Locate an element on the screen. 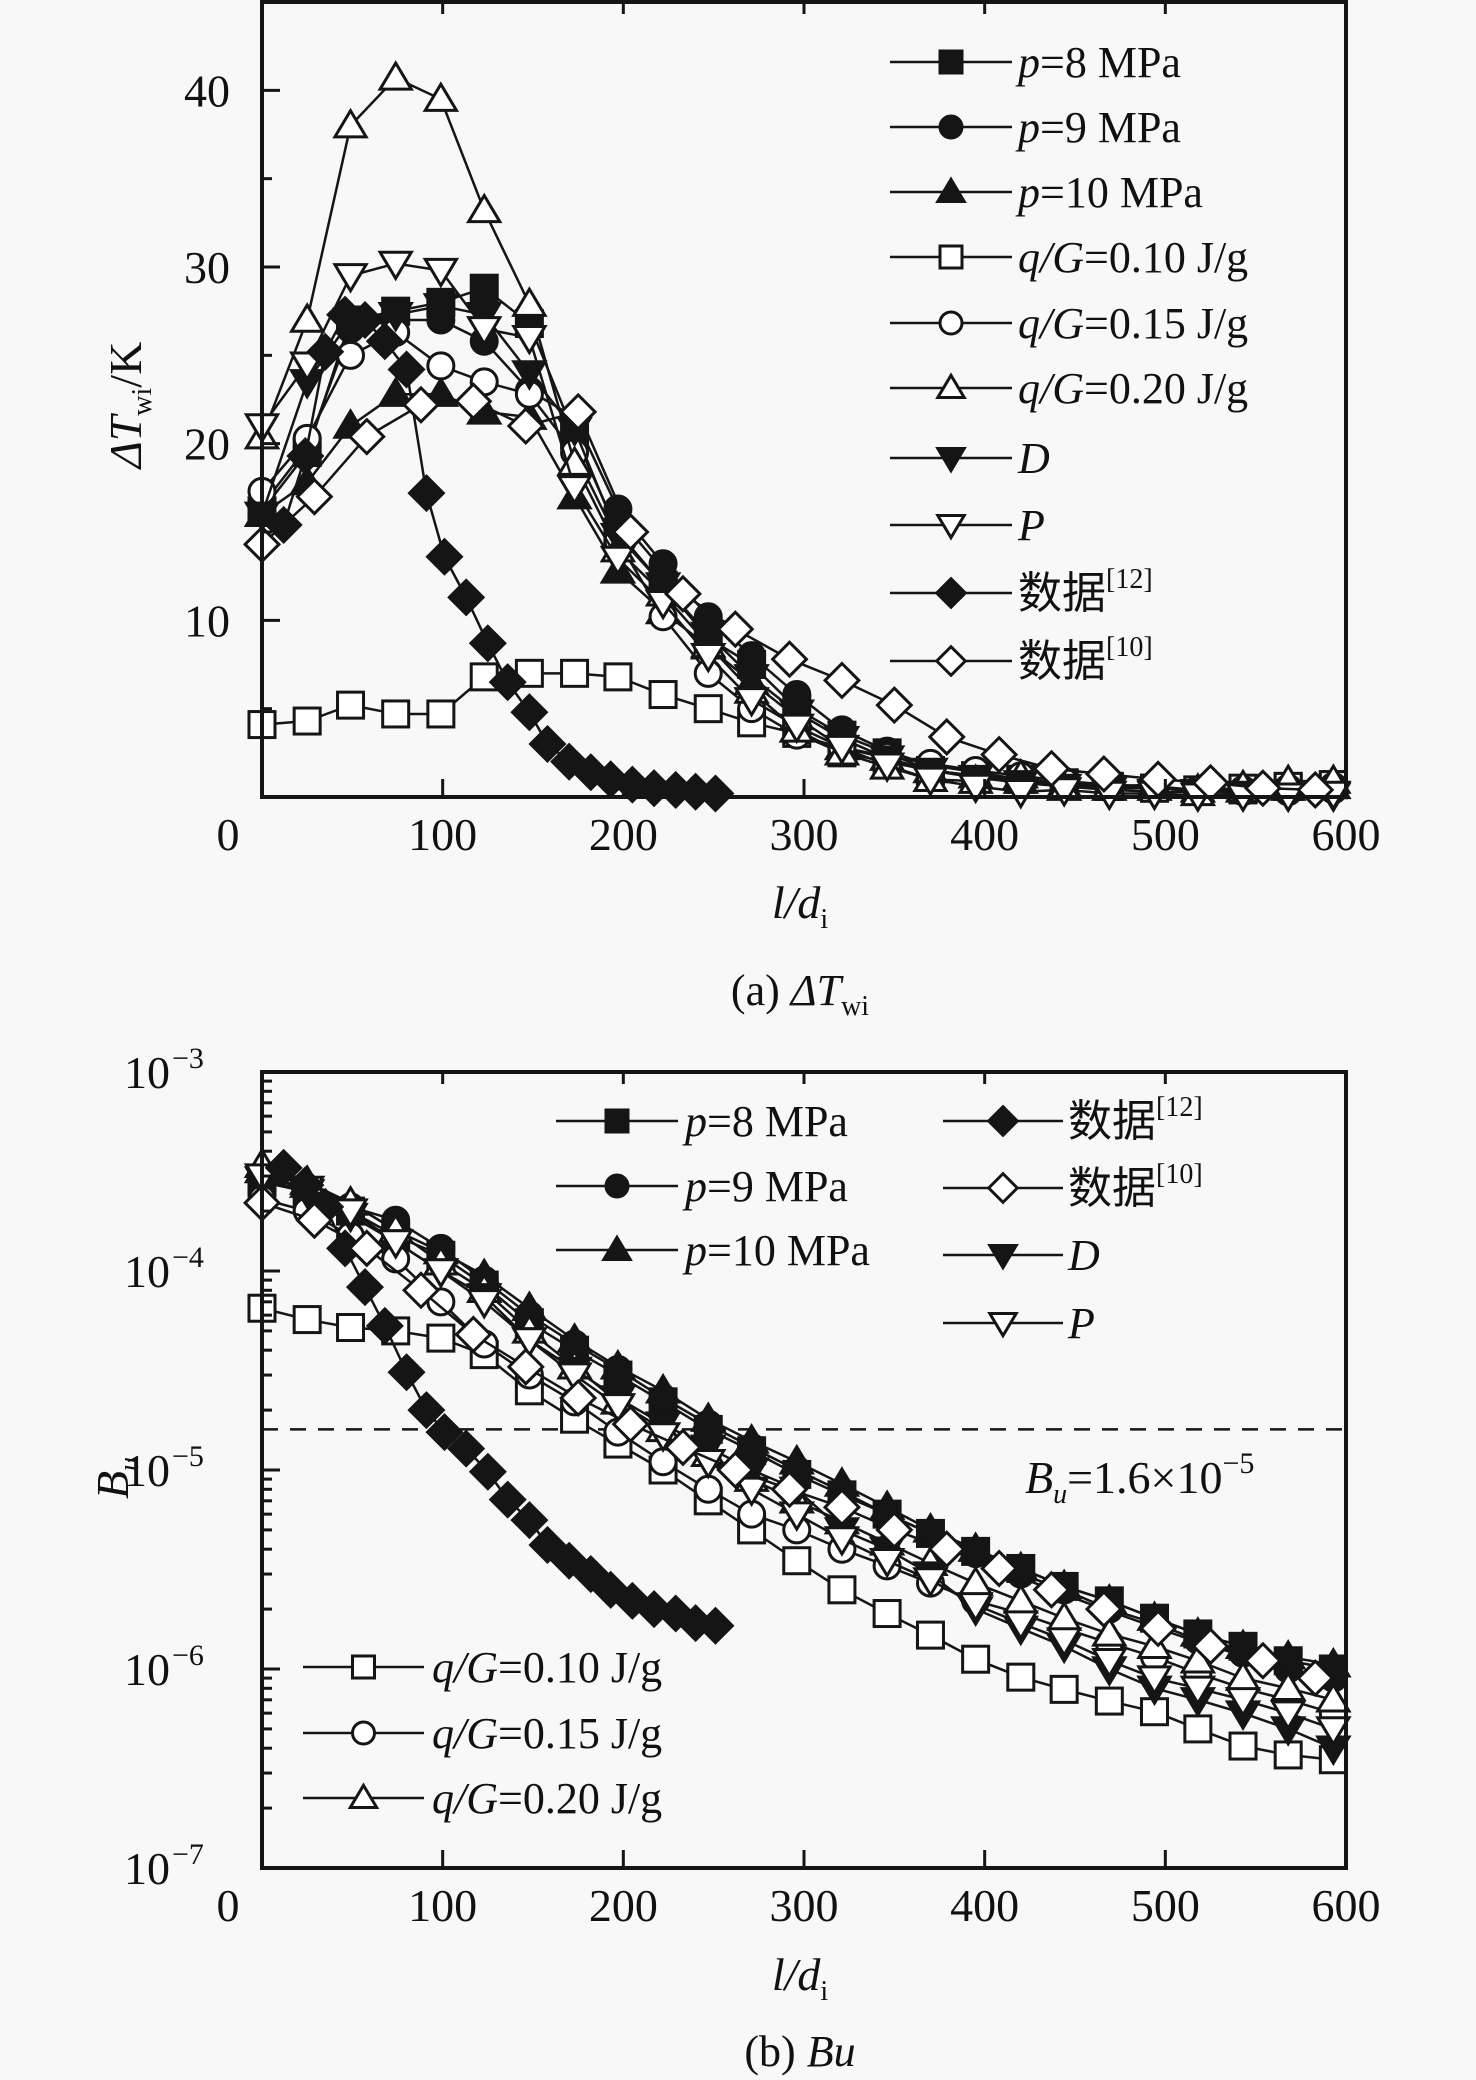  y-tick-label-exponent: −5 is located at coordinates (188, 1456).